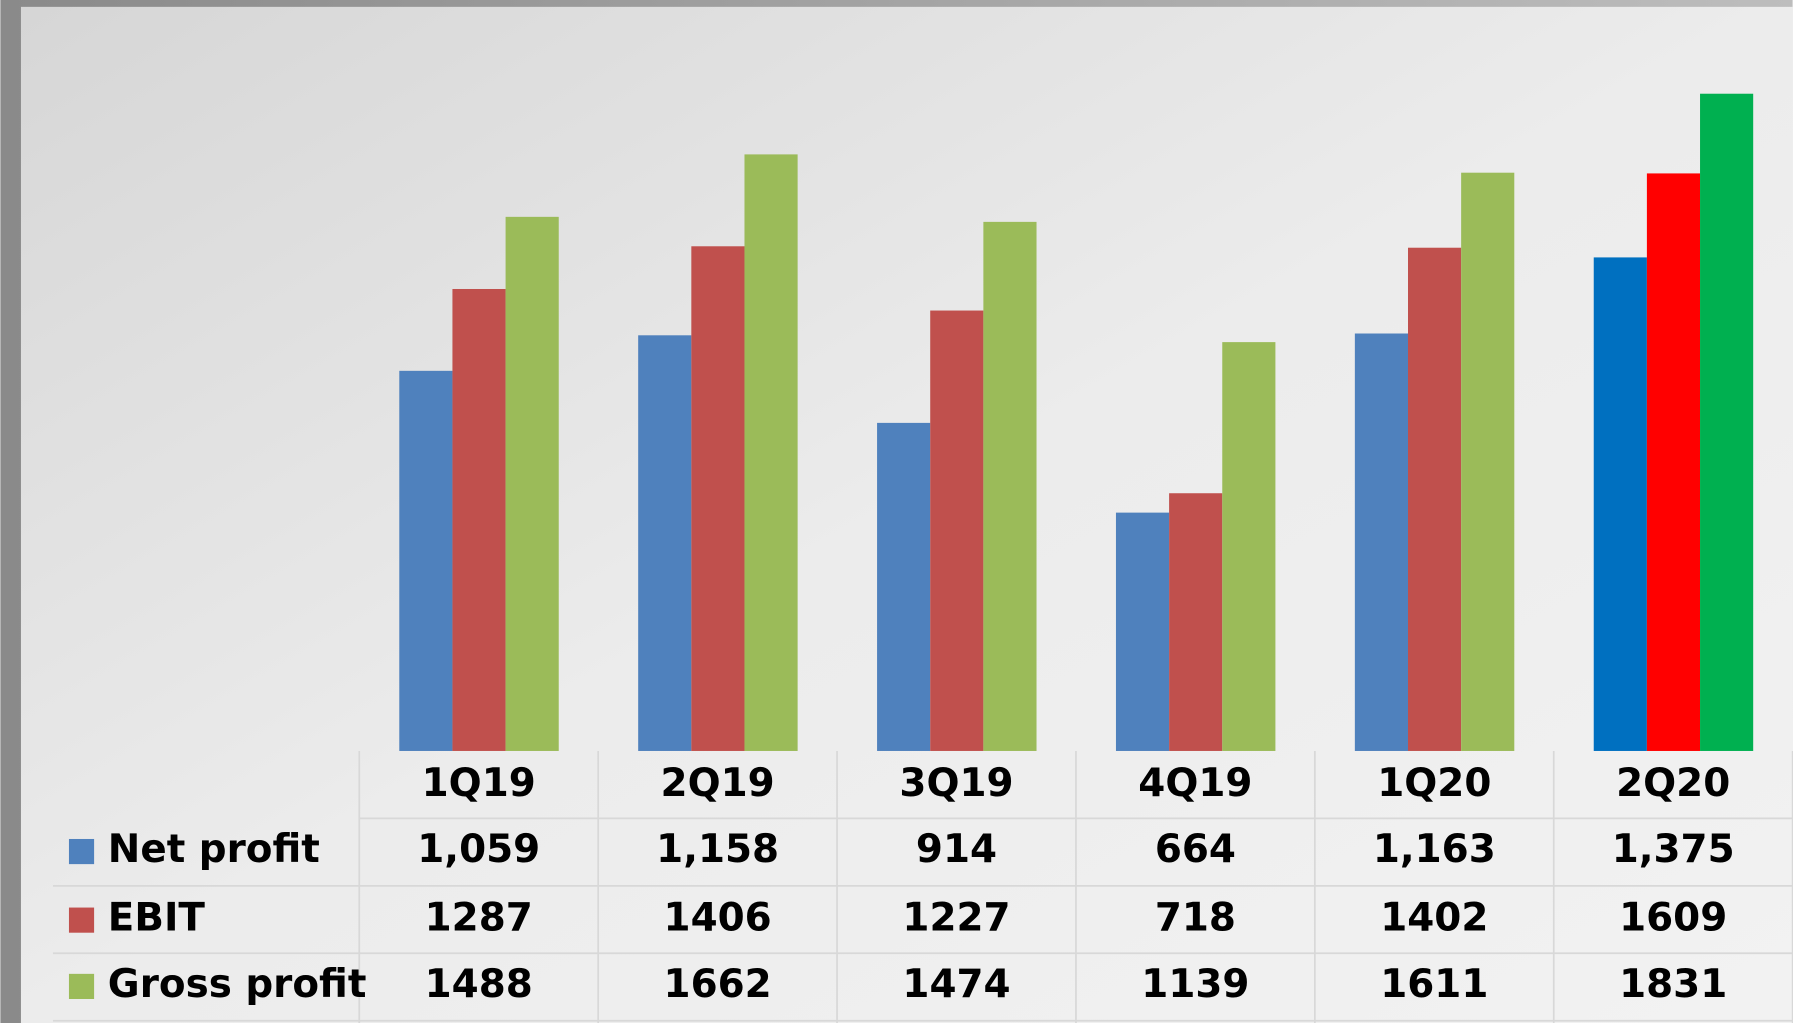  What do you see at coordinates (717, 849) in the screenshot?
I see `table-value: 1,158` at bounding box center [717, 849].